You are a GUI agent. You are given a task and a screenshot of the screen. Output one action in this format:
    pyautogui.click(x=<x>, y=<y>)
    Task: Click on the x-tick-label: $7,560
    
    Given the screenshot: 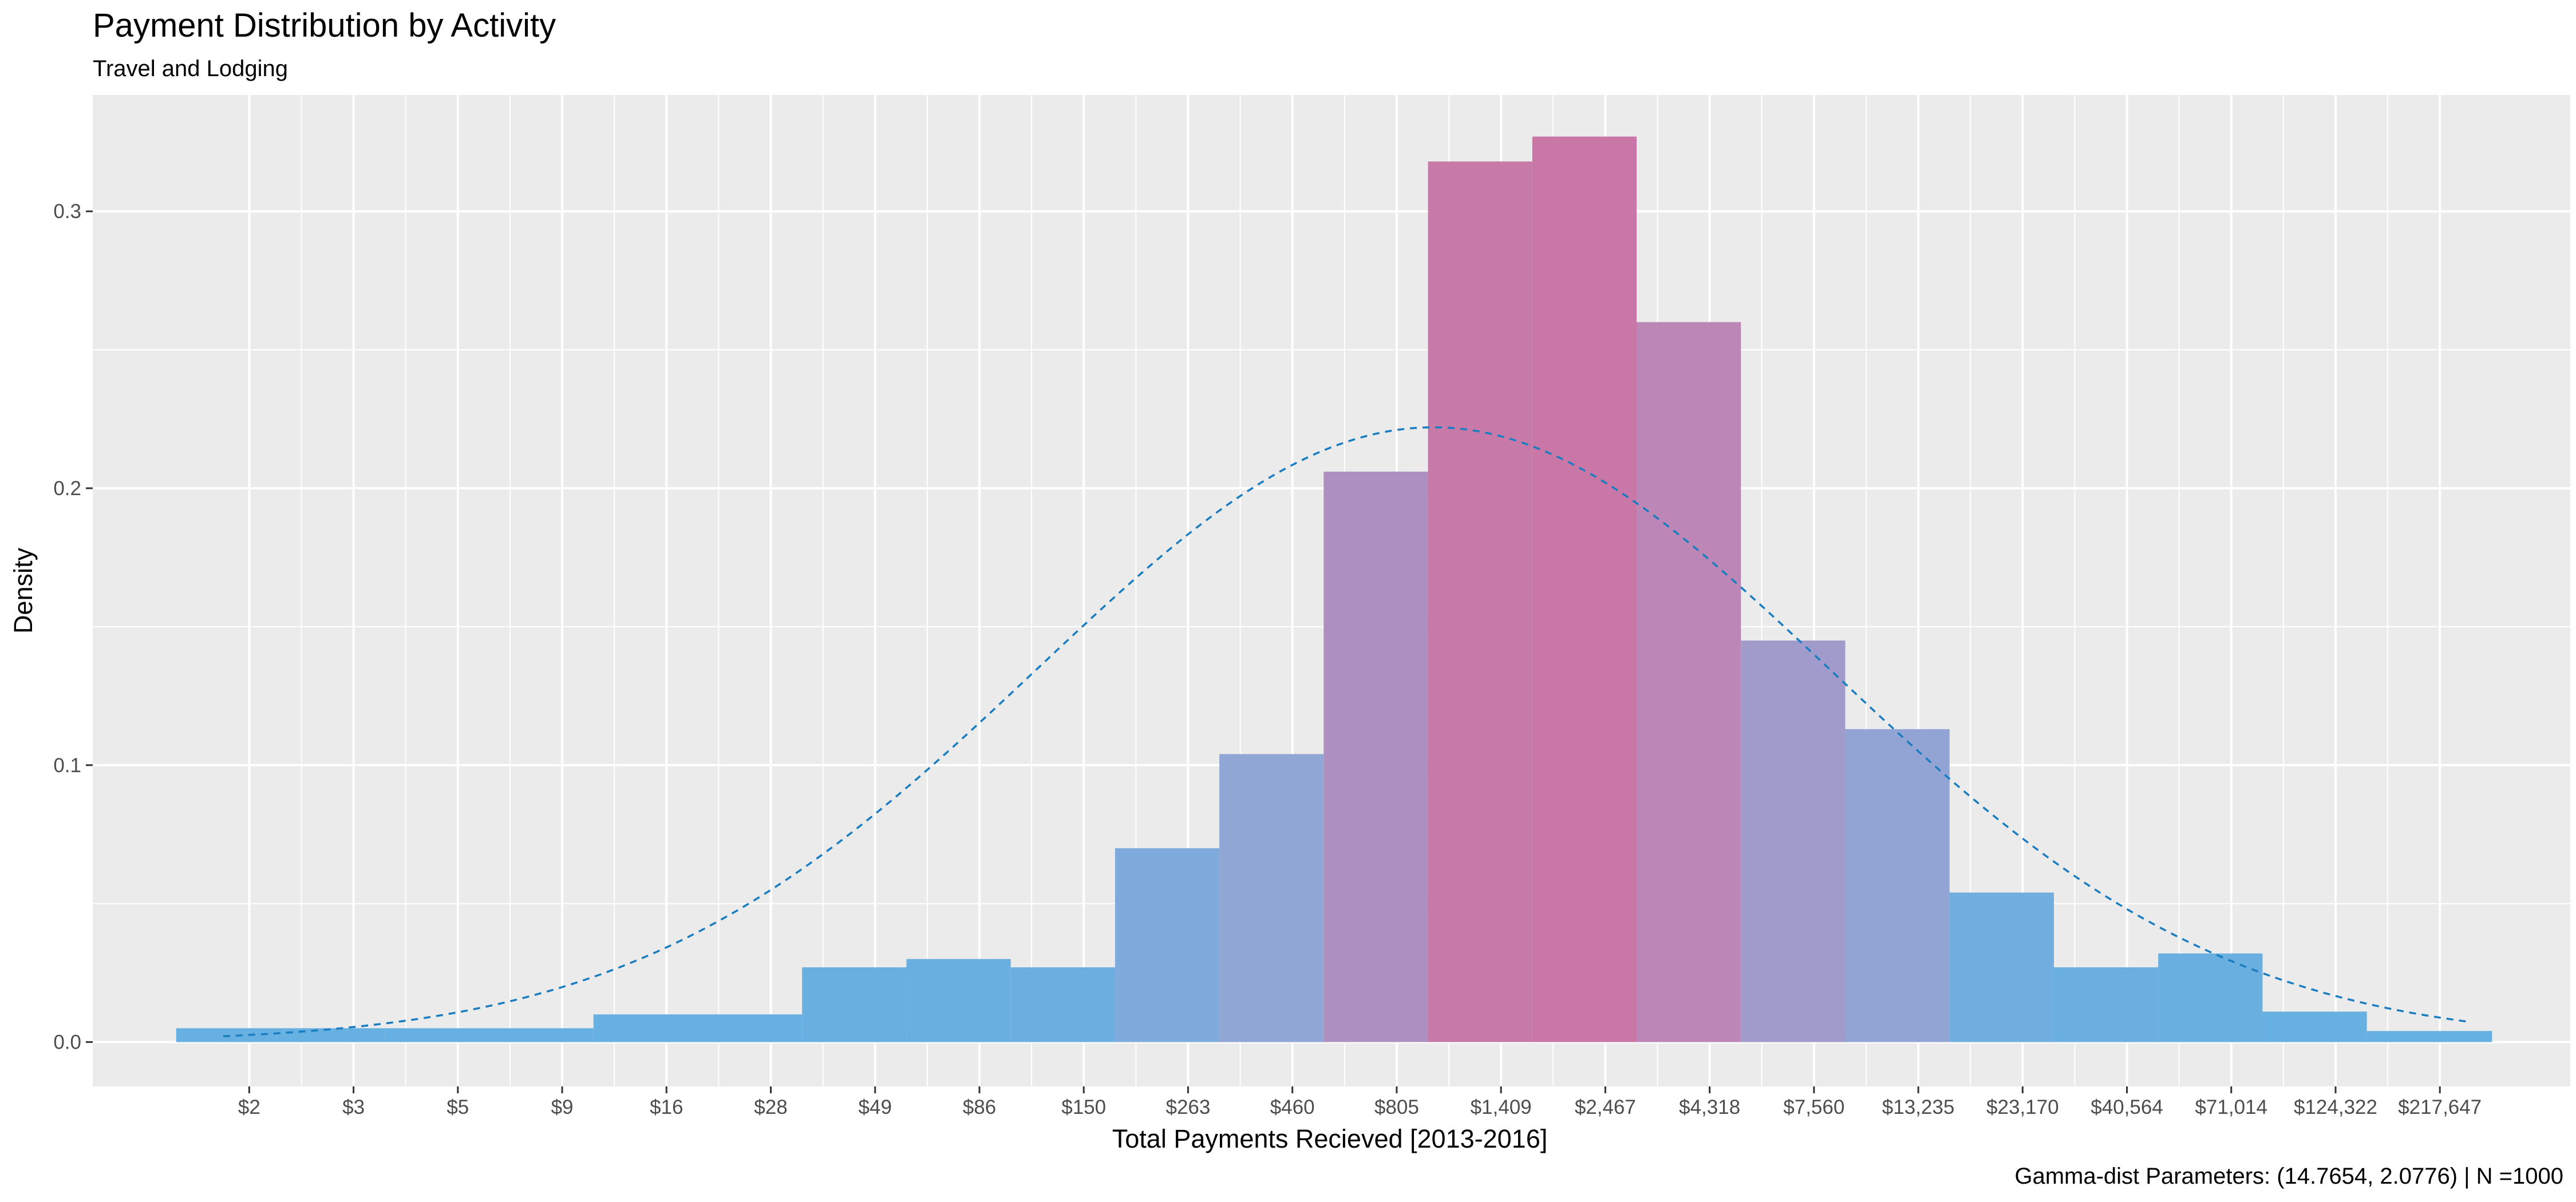 What is the action you would take?
    pyautogui.click(x=1813, y=1107)
    